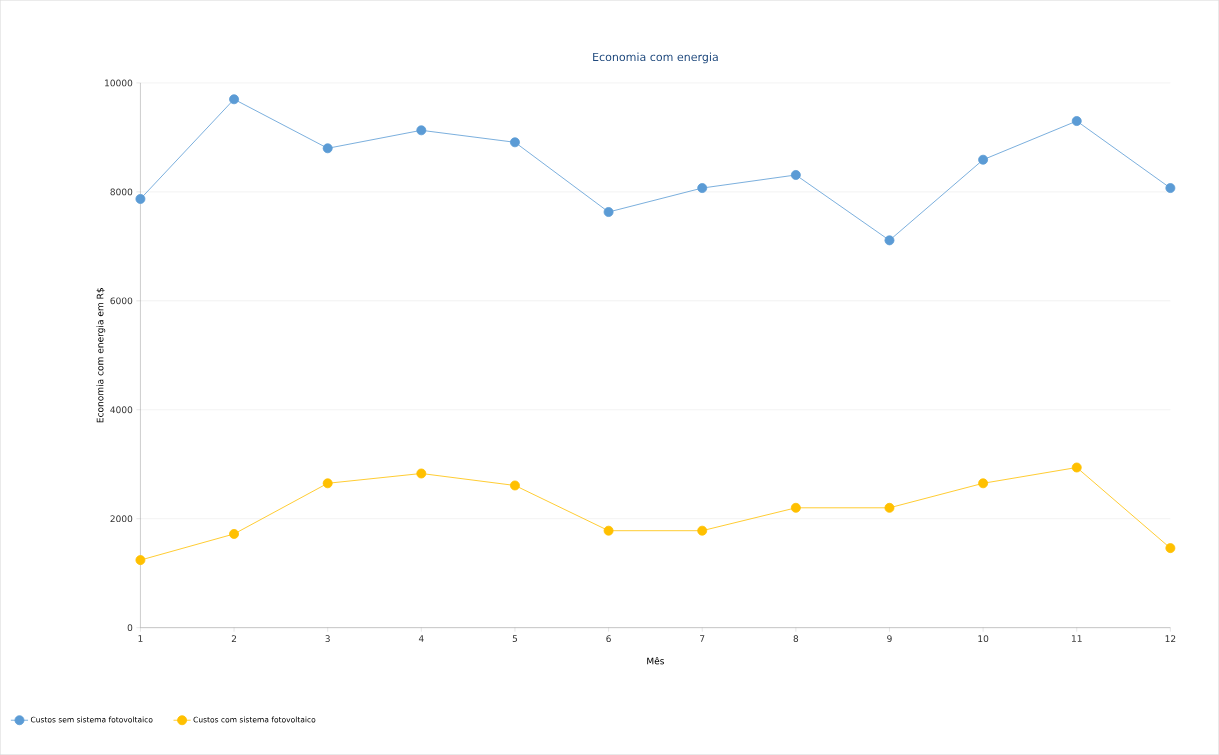 The image size is (1219, 755). Describe the element at coordinates (234, 638) in the screenshot. I see `x-tick-label: 2` at that location.